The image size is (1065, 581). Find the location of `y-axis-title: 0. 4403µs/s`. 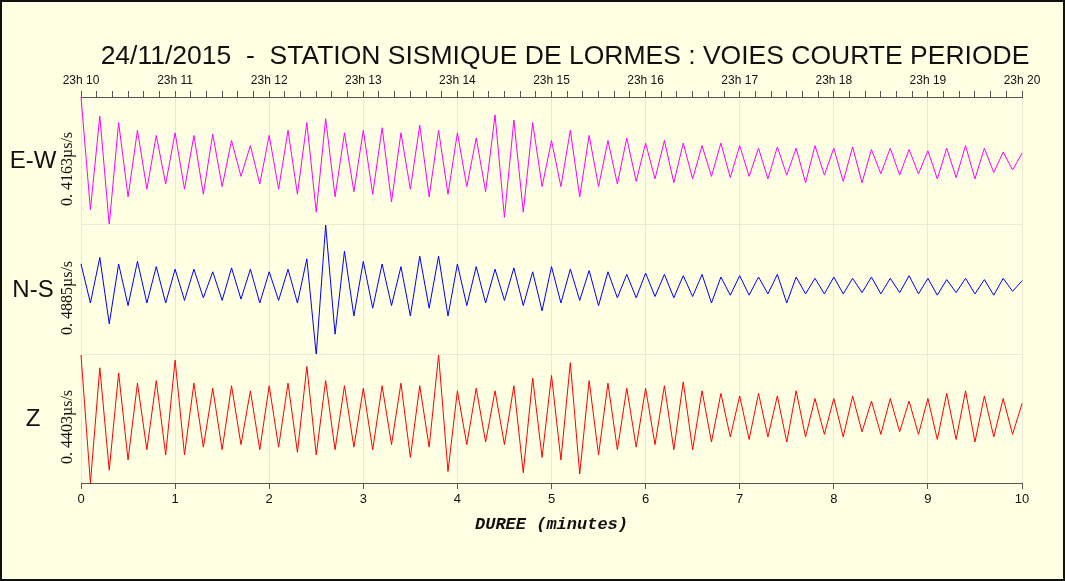

y-axis-title: 0. 4403µs/s is located at coordinates (67, 427).